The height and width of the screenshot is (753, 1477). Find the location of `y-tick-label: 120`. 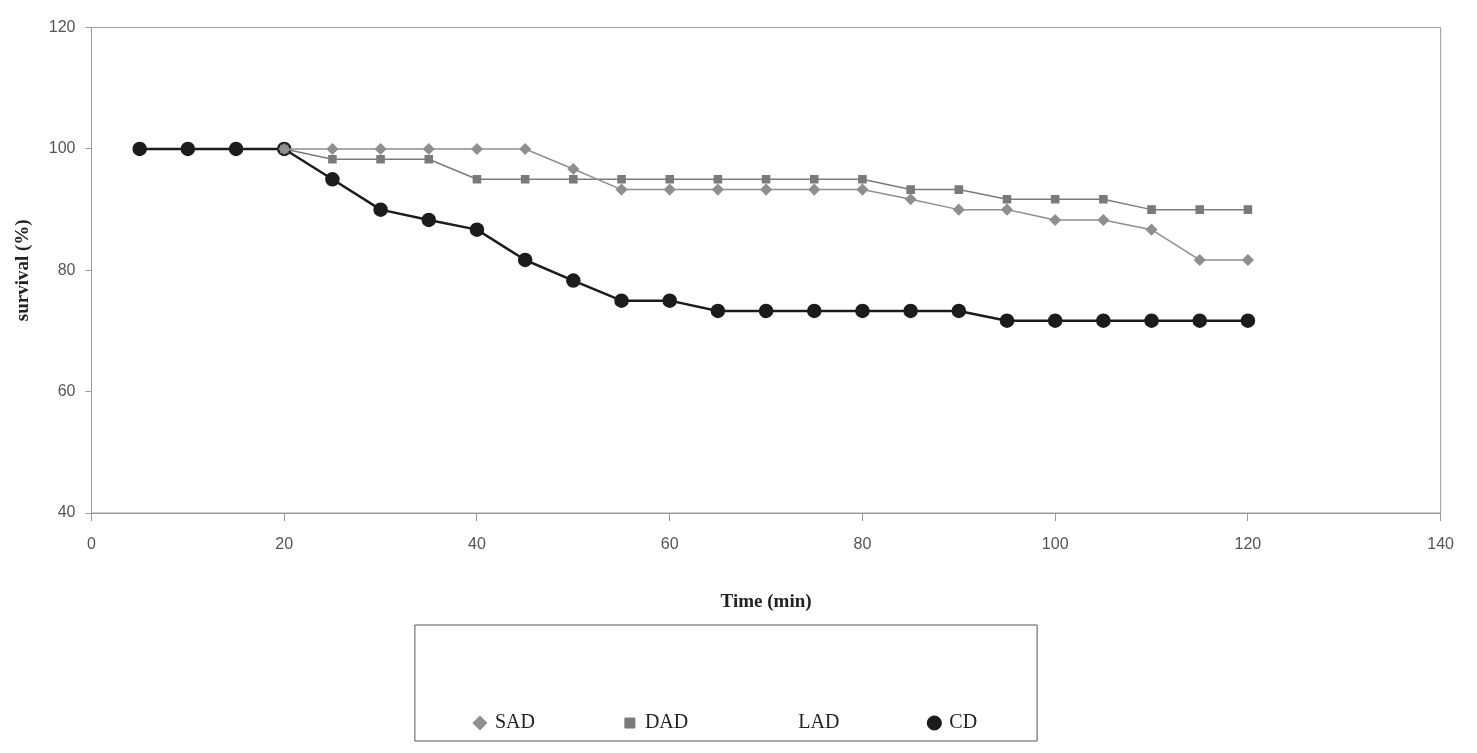

y-tick-label: 120 is located at coordinates (62, 27).